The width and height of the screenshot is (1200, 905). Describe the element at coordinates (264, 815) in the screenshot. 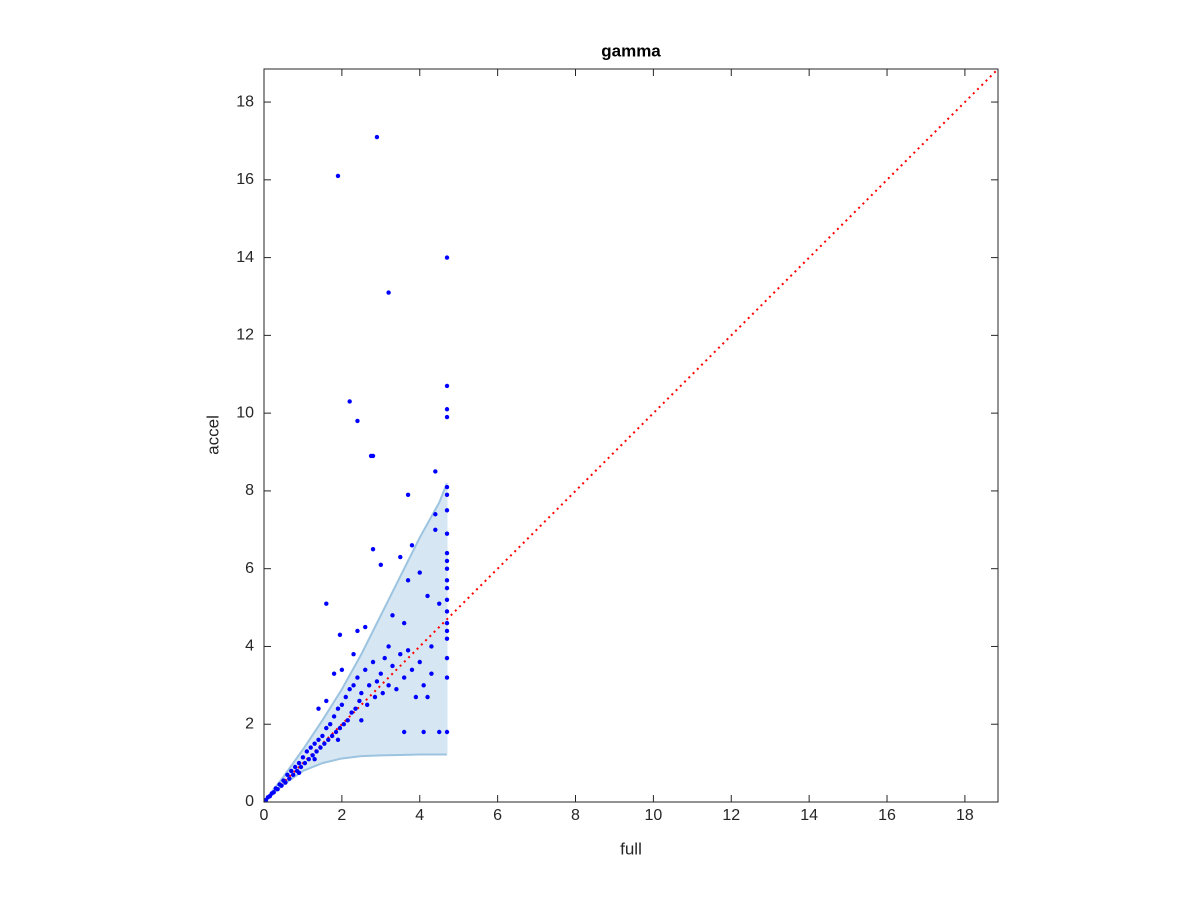

I see `x-tick-label: 0` at that location.